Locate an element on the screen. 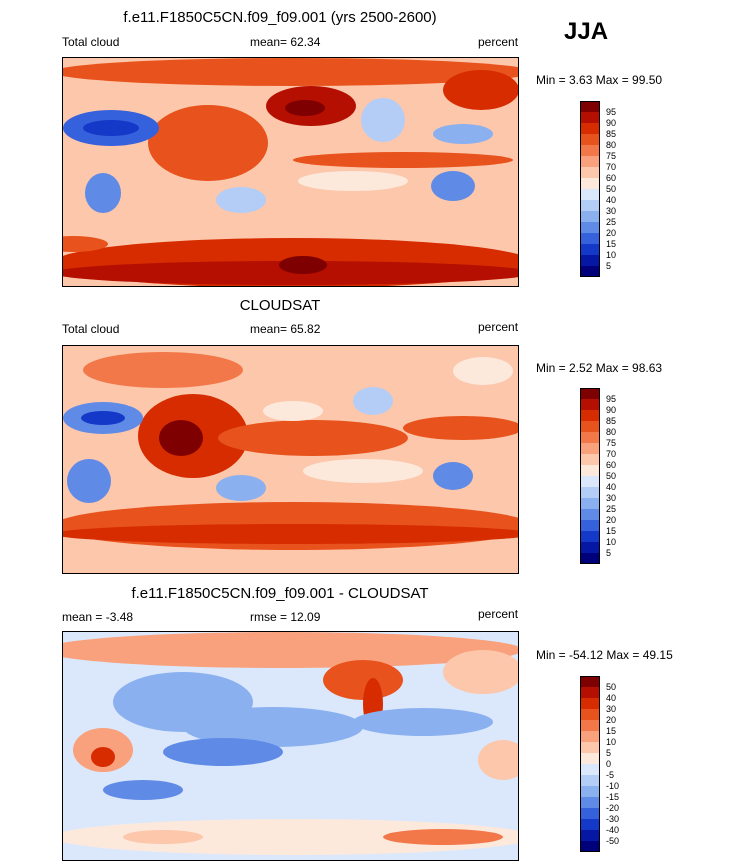 Image resolution: width=733 pixels, height=866 pixels. panel2-left-label: Total cloud is located at coordinates (91, 329).